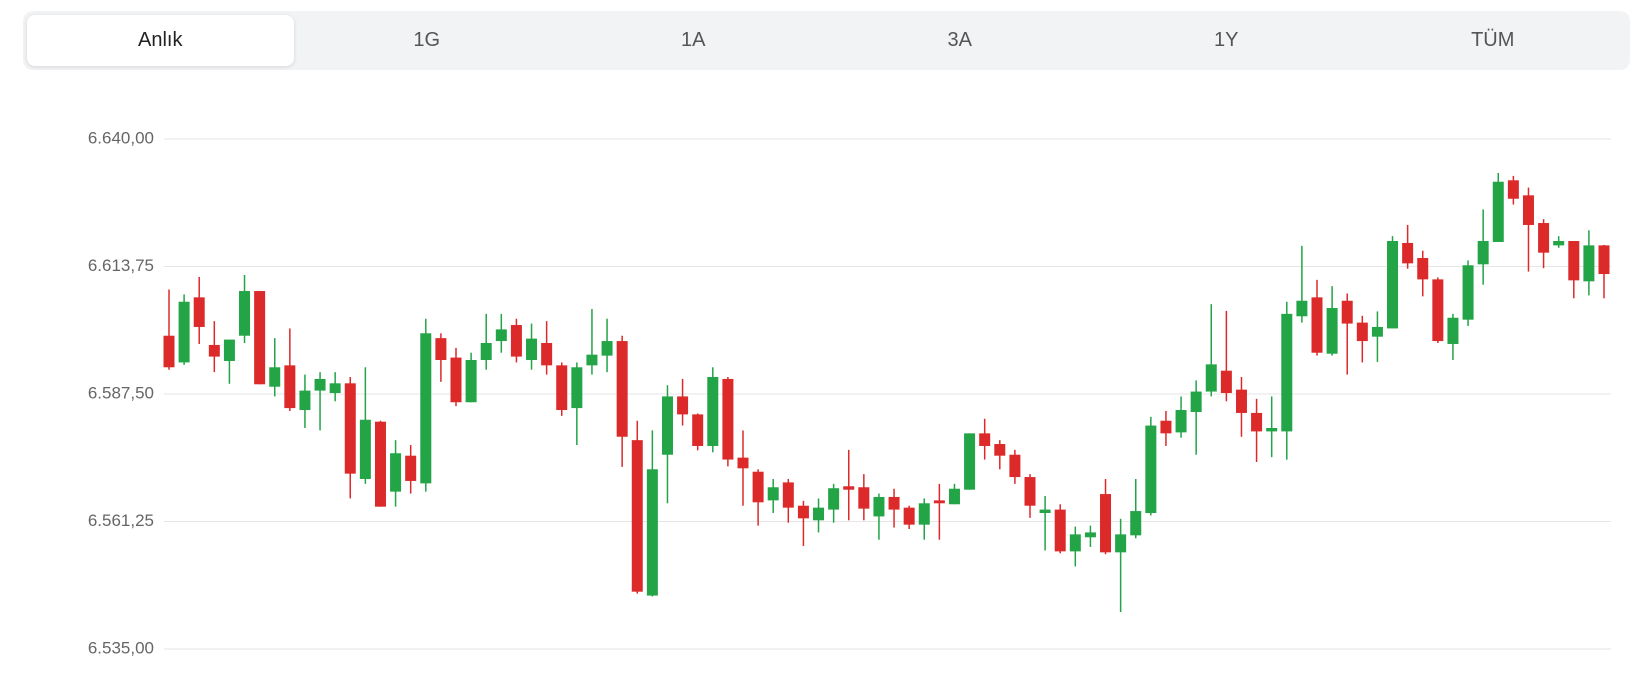 The image size is (1646, 700). Describe the element at coordinates (1226, 40) in the screenshot. I see `time-range-tab: 1Y` at that location.